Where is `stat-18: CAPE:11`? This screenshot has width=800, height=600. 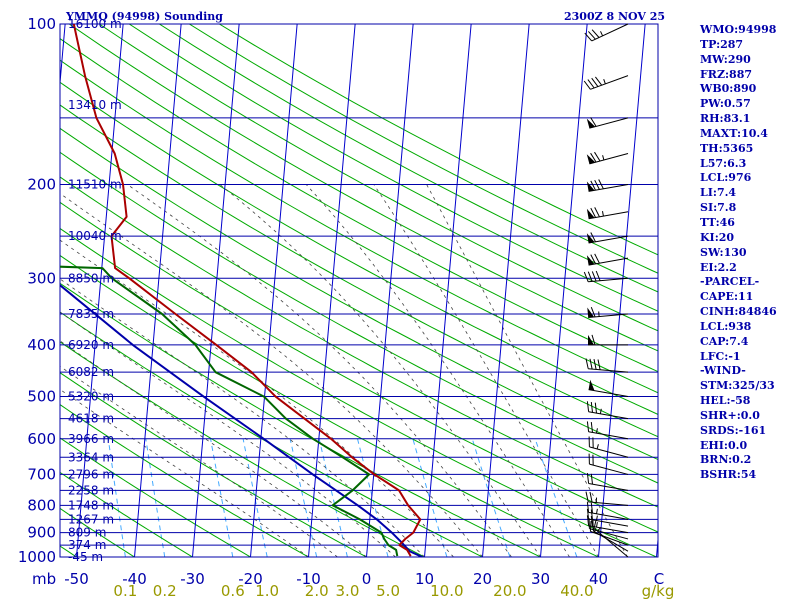 stat-18: CAPE:11 is located at coordinates (727, 297).